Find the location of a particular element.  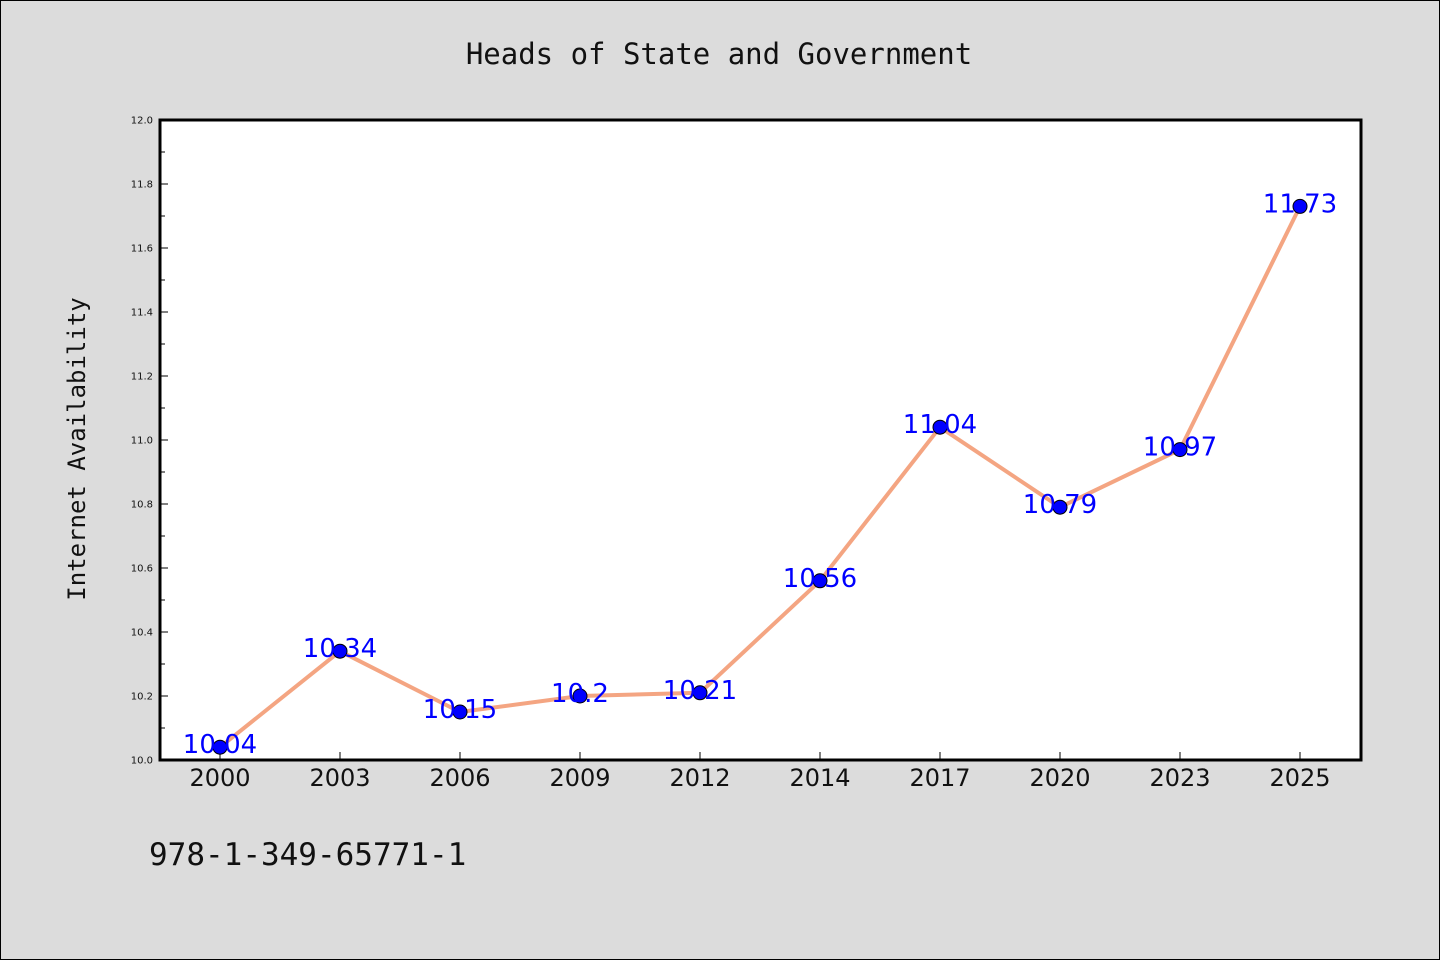

data-label: 10.34 is located at coordinates (340, 649).